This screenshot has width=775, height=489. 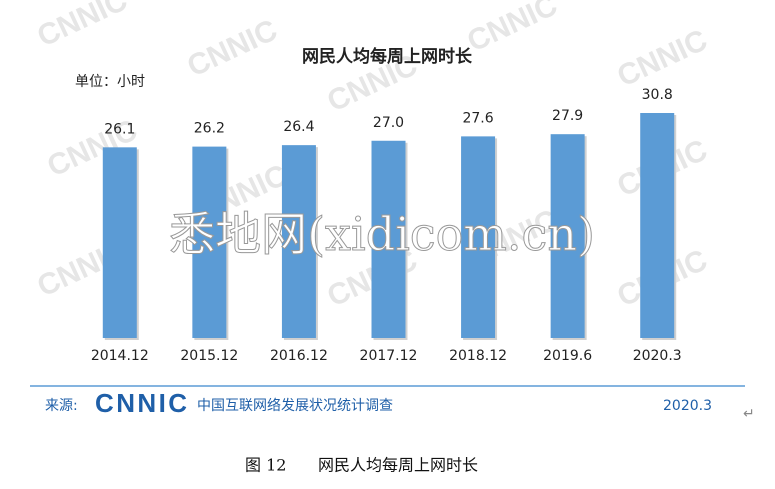 I want to click on x-tick-label: 2017.12, so click(x=389, y=356).